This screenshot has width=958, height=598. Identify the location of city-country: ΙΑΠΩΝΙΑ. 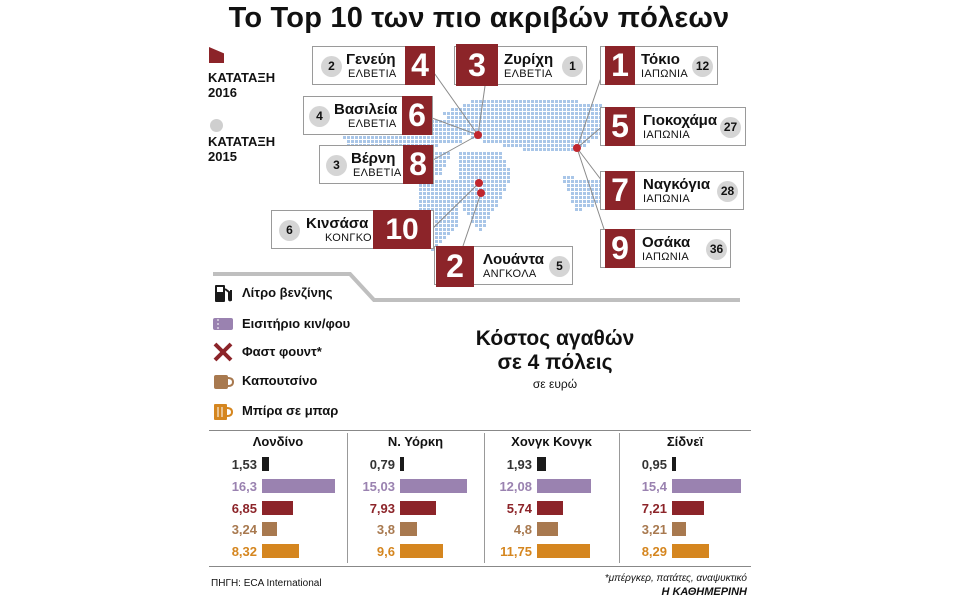
(666, 199).